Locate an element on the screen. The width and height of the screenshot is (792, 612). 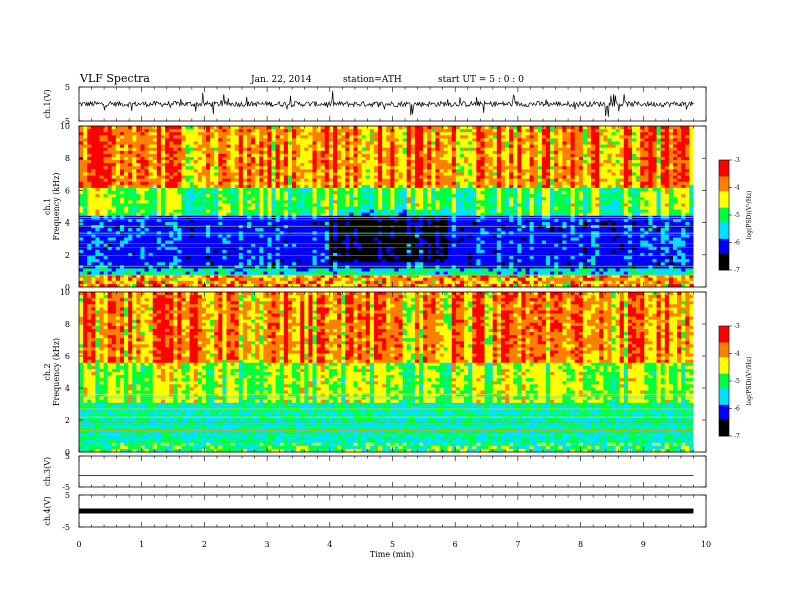
x-tick-label: 4 is located at coordinates (329, 544).